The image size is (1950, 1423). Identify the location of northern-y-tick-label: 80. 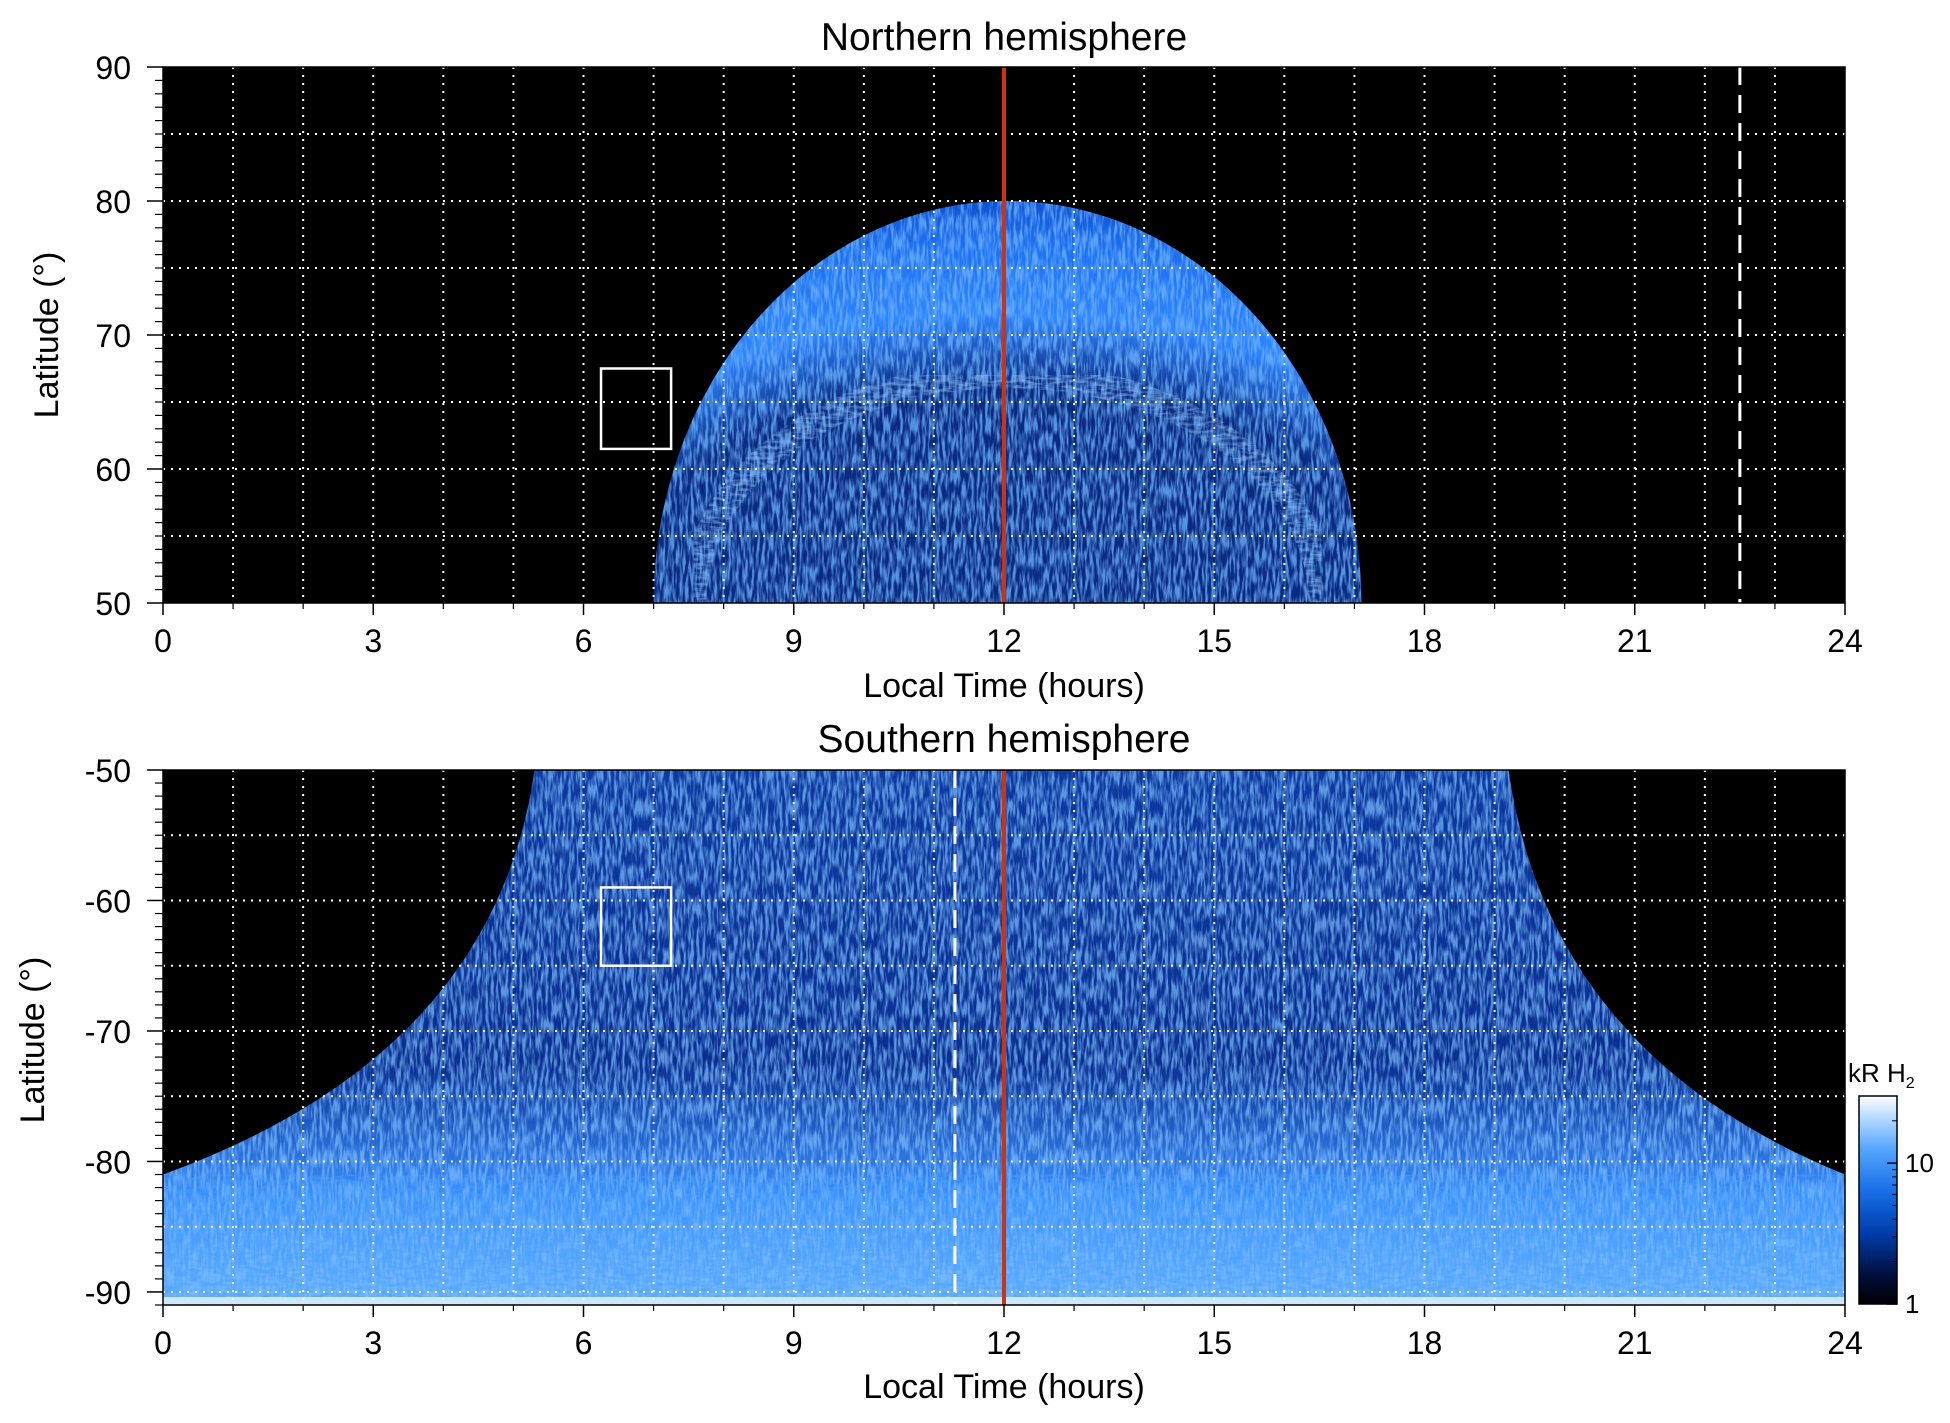
(113, 202).